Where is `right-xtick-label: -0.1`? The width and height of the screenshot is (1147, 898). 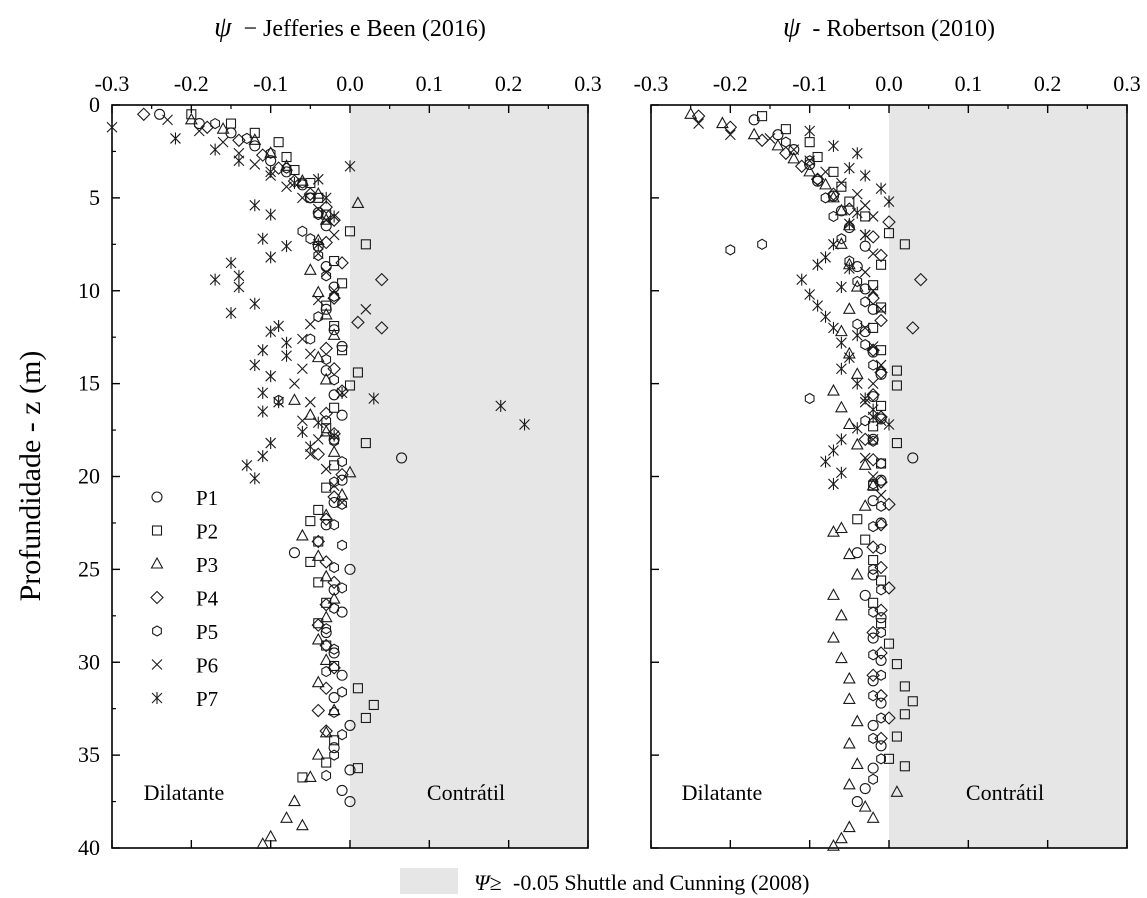 right-xtick-label: -0.1 is located at coordinates (809, 83).